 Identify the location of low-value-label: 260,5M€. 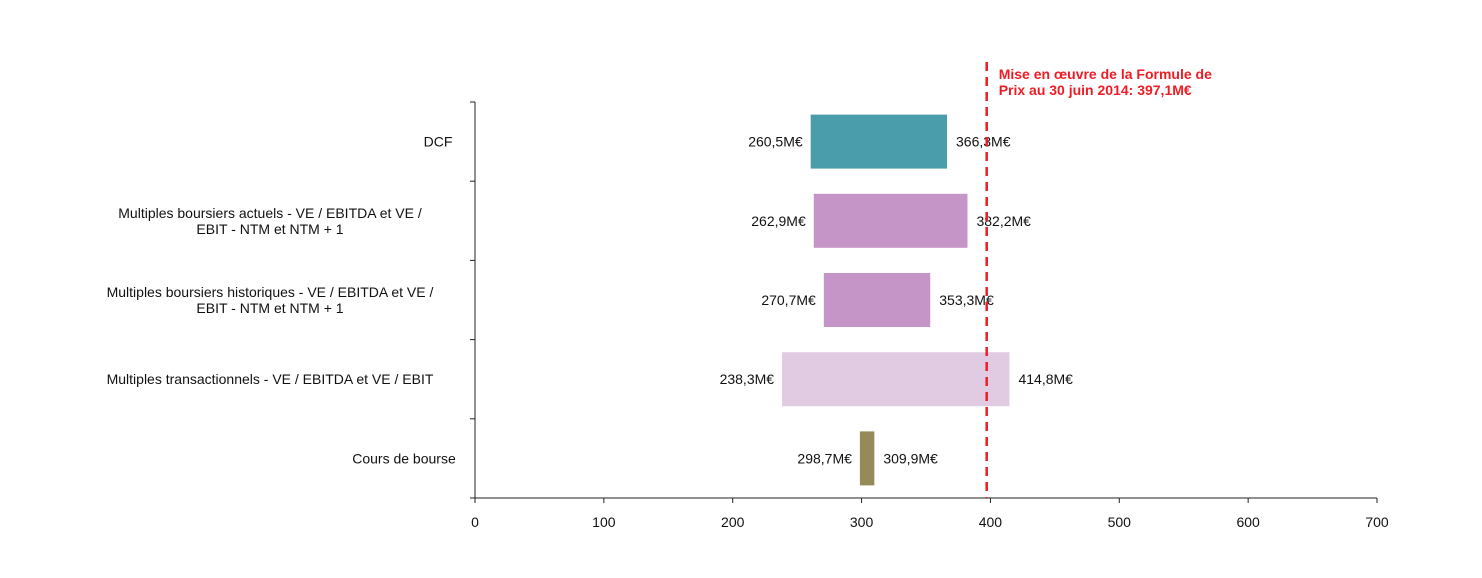
(775, 142).